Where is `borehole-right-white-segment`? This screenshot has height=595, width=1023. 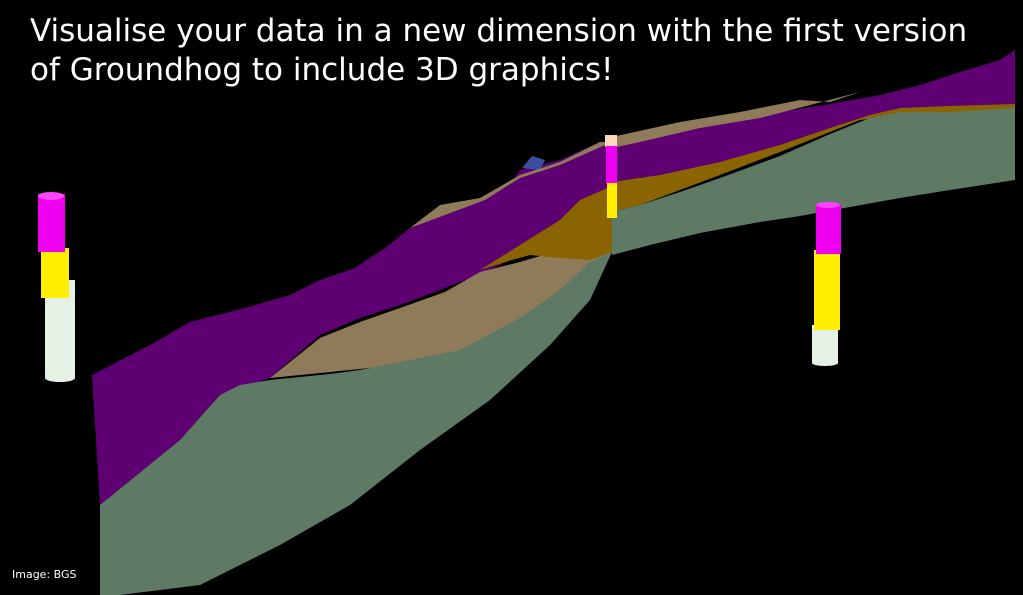 borehole-right-white-segment is located at coordinates (825, 344).